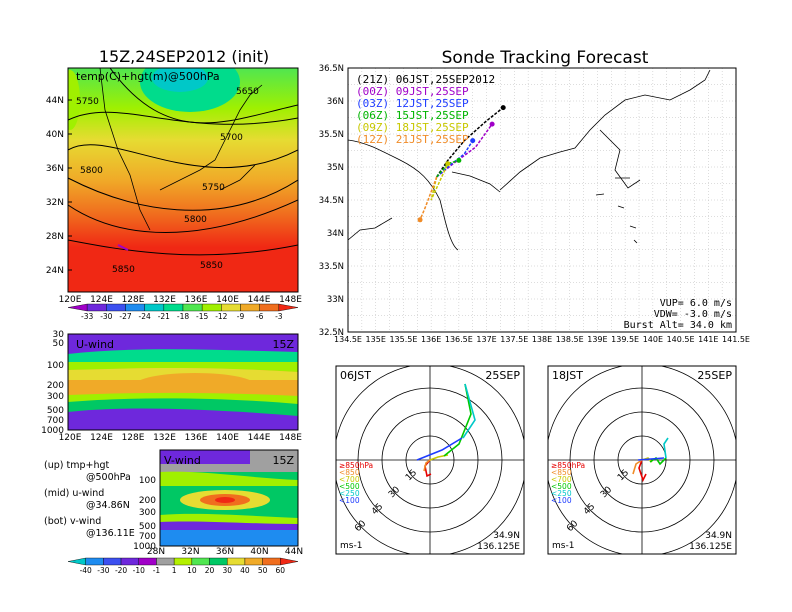 The width and height of the screenshot is (792, 612). I want to click on map-label: temp(C)+hgt(m)@500hPa, so click(148, 76).